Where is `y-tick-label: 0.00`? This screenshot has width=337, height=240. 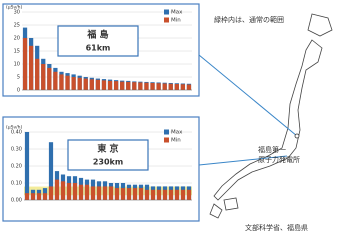 y-tick-label: 0.00 is located at coordinates (16, 201).